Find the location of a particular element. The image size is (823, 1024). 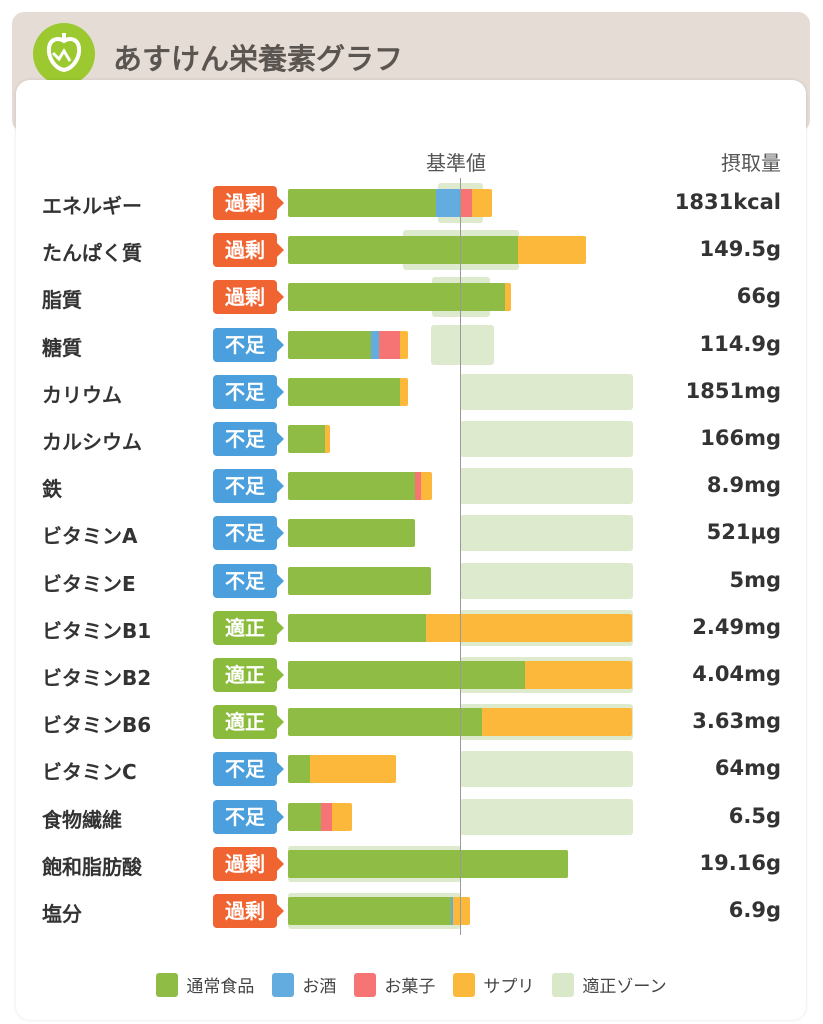

intake-value: 4.04mg is located at coordinates (736, 674).